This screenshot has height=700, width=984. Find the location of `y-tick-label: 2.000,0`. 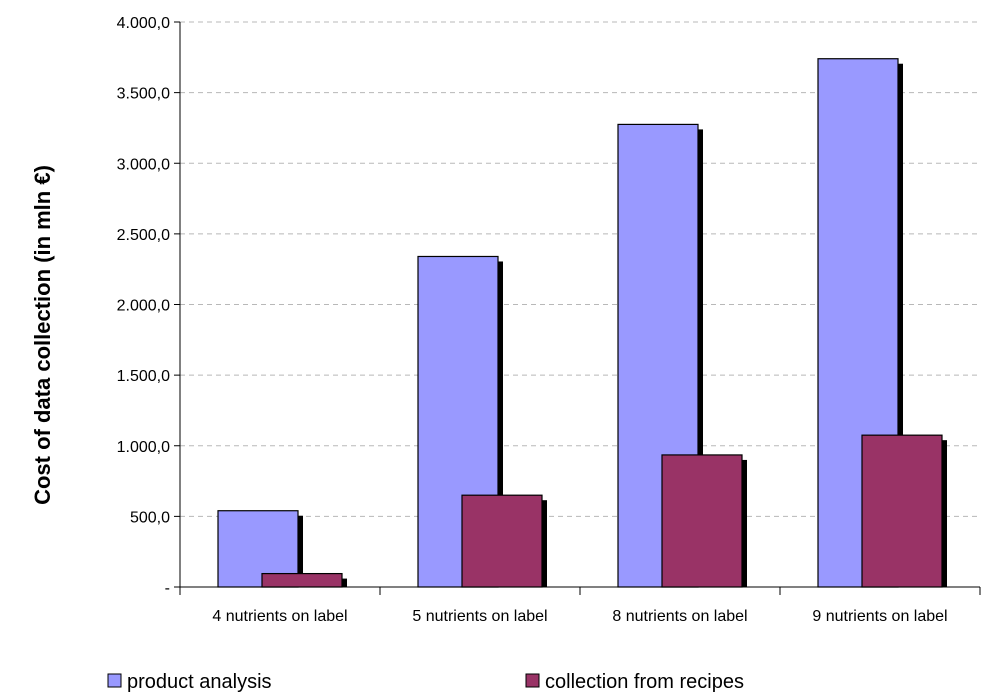

y-tick-label: 2.000,0 is located at coordinates (143, 306).